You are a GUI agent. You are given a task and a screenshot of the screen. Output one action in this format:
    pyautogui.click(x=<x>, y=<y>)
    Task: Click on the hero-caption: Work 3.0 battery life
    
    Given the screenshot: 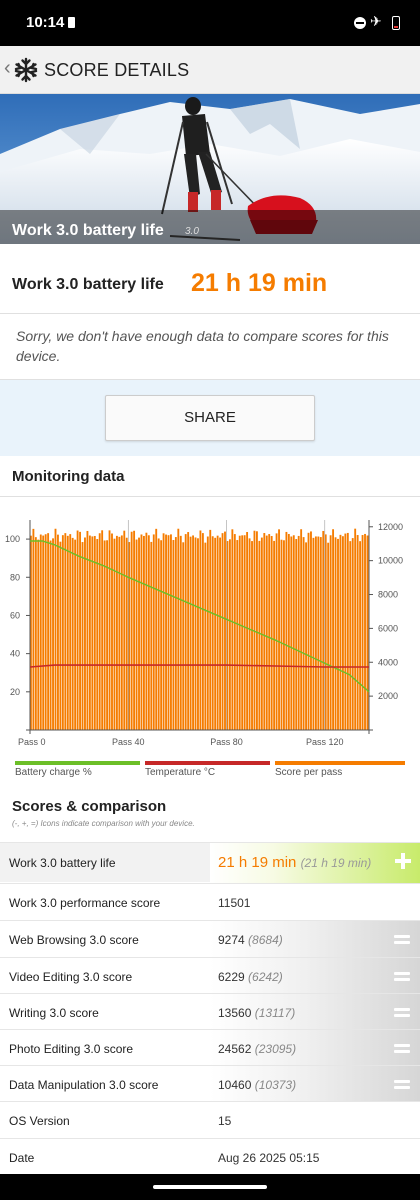 What is the action you would take?
    pyautogui.click(x=88, y=230)
    